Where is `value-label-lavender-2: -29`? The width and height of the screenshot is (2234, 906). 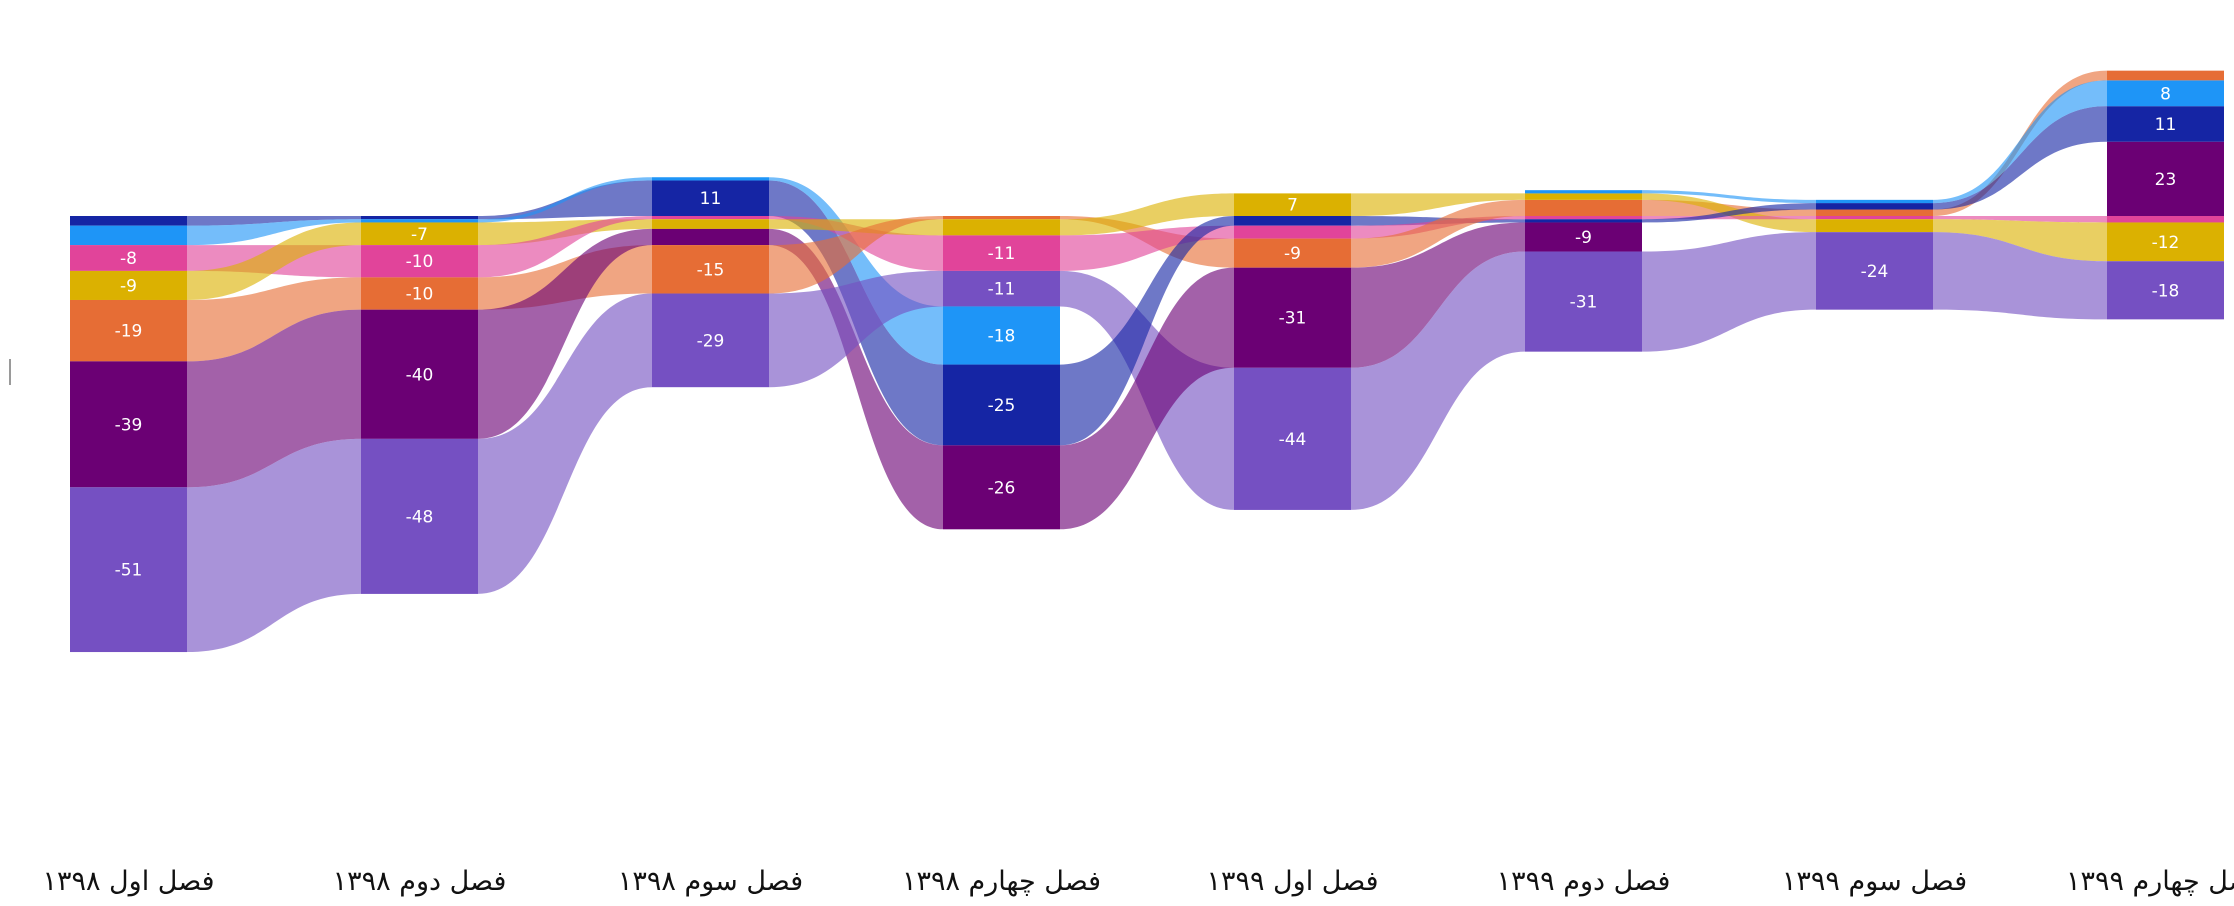 value-label-lavender-2: -29 is located at coordinates (711, 341).